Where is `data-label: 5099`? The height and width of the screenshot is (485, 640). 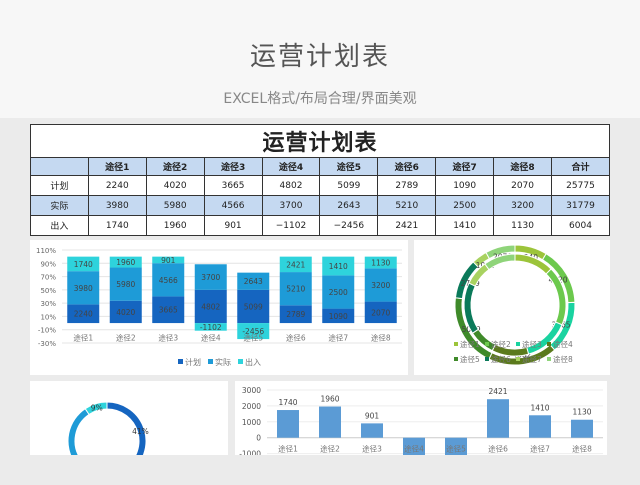 data-label: 5099 is located at coordinates (253, 306).